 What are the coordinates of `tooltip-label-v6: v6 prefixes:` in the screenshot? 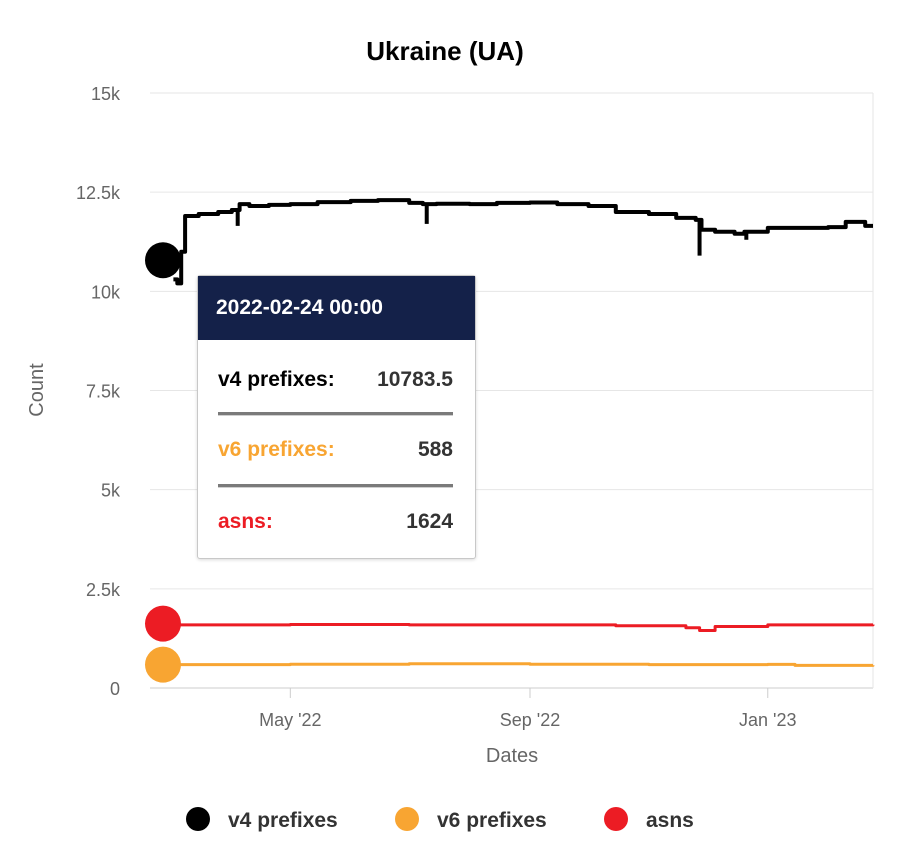 It's located at (276, 449).